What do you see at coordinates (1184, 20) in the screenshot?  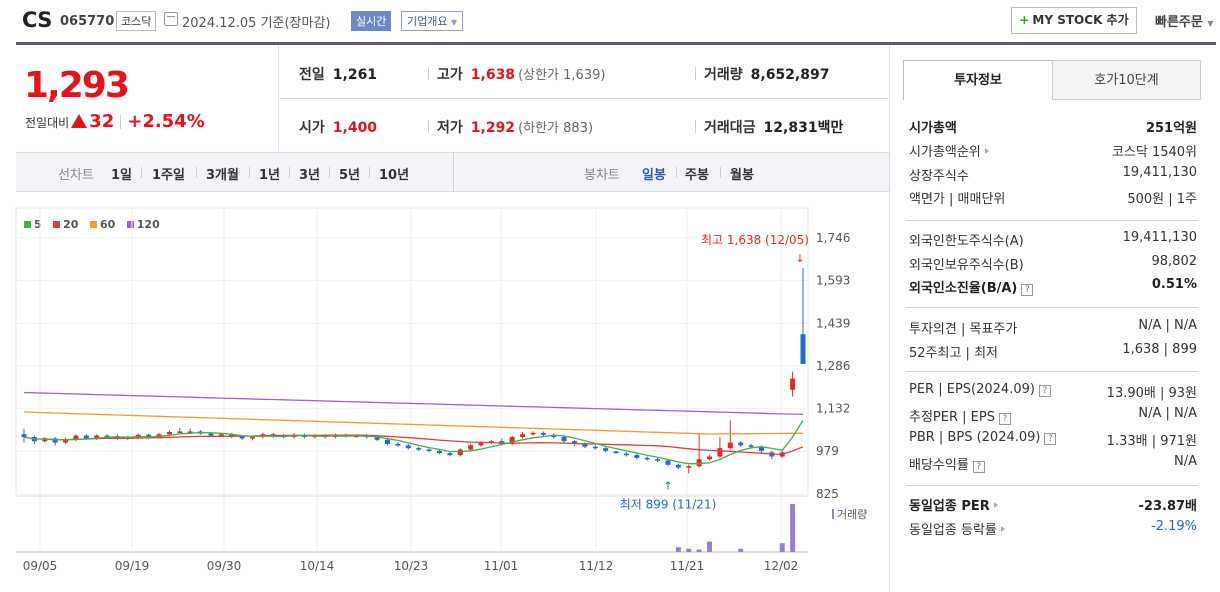 I see `quick-order-button: 빠른주문 ▼` at bounding box center [1184, 20].